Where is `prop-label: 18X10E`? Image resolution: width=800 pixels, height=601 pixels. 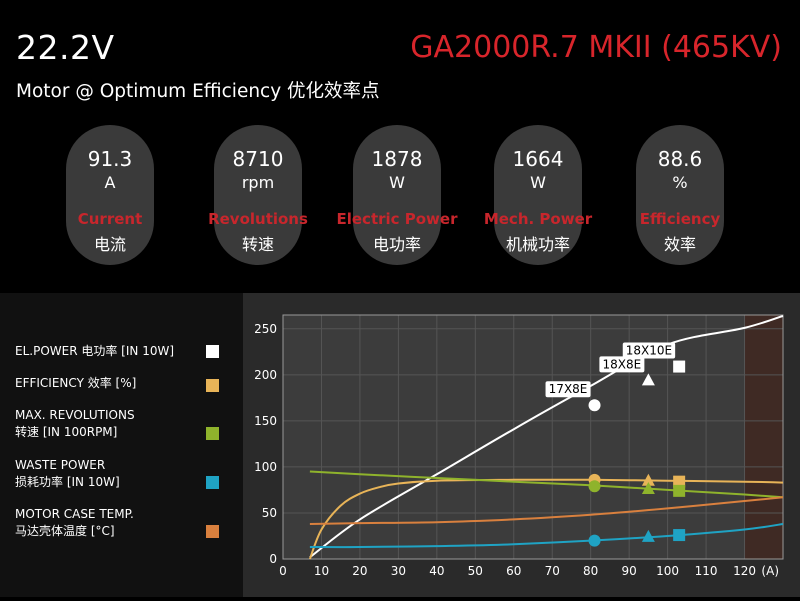 prop-label: 18X10E is located at coordinates (649, 351).